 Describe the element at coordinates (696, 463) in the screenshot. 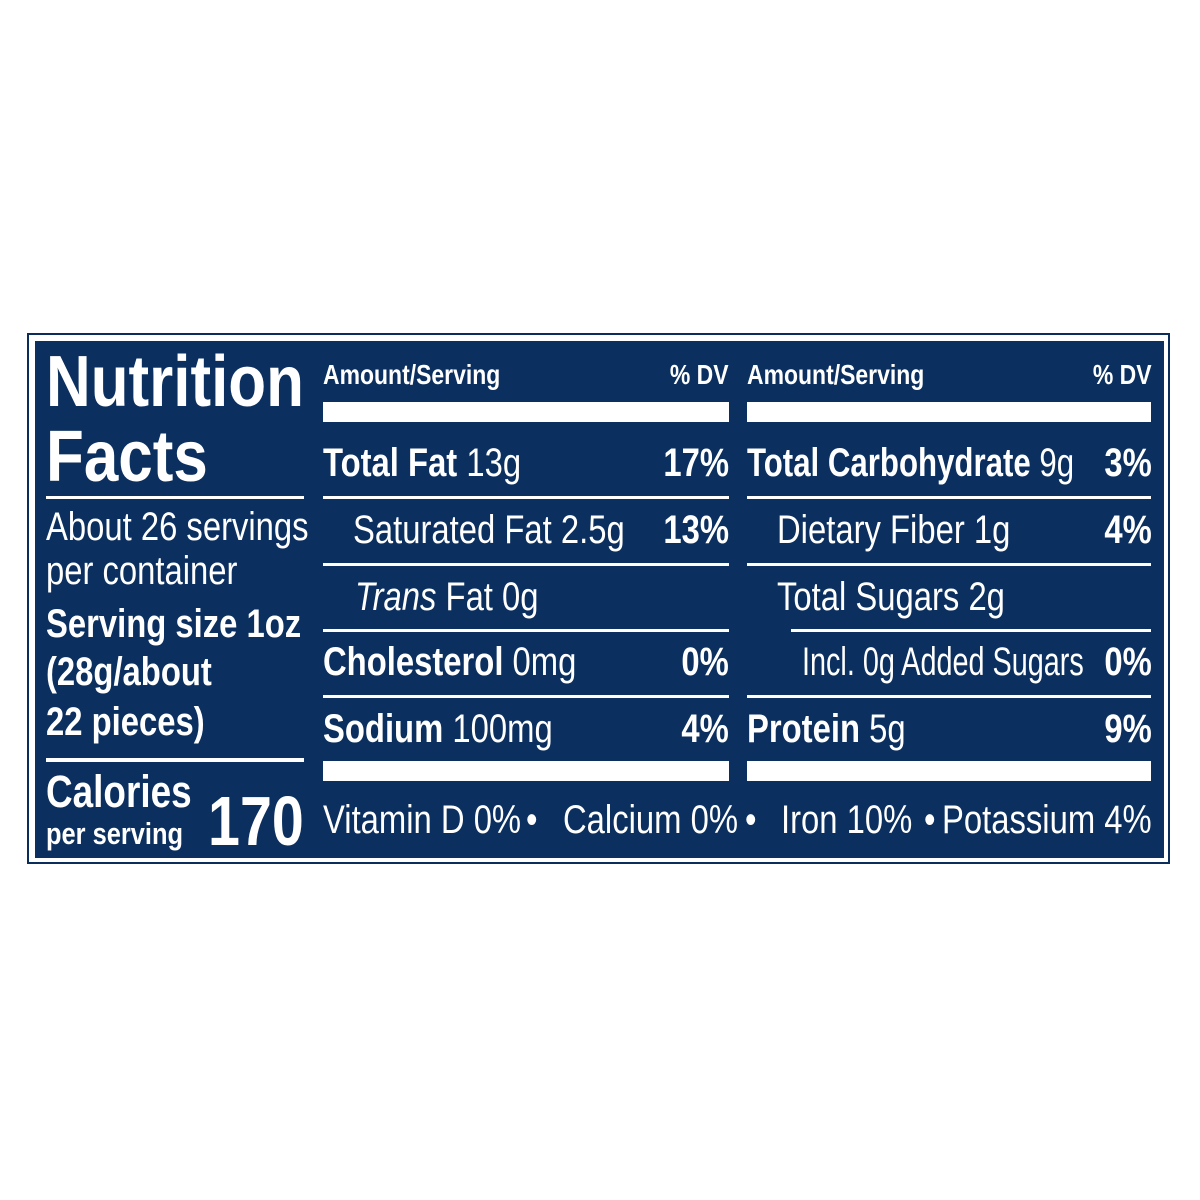

I see `dv-total-fat: 17%` at that location.